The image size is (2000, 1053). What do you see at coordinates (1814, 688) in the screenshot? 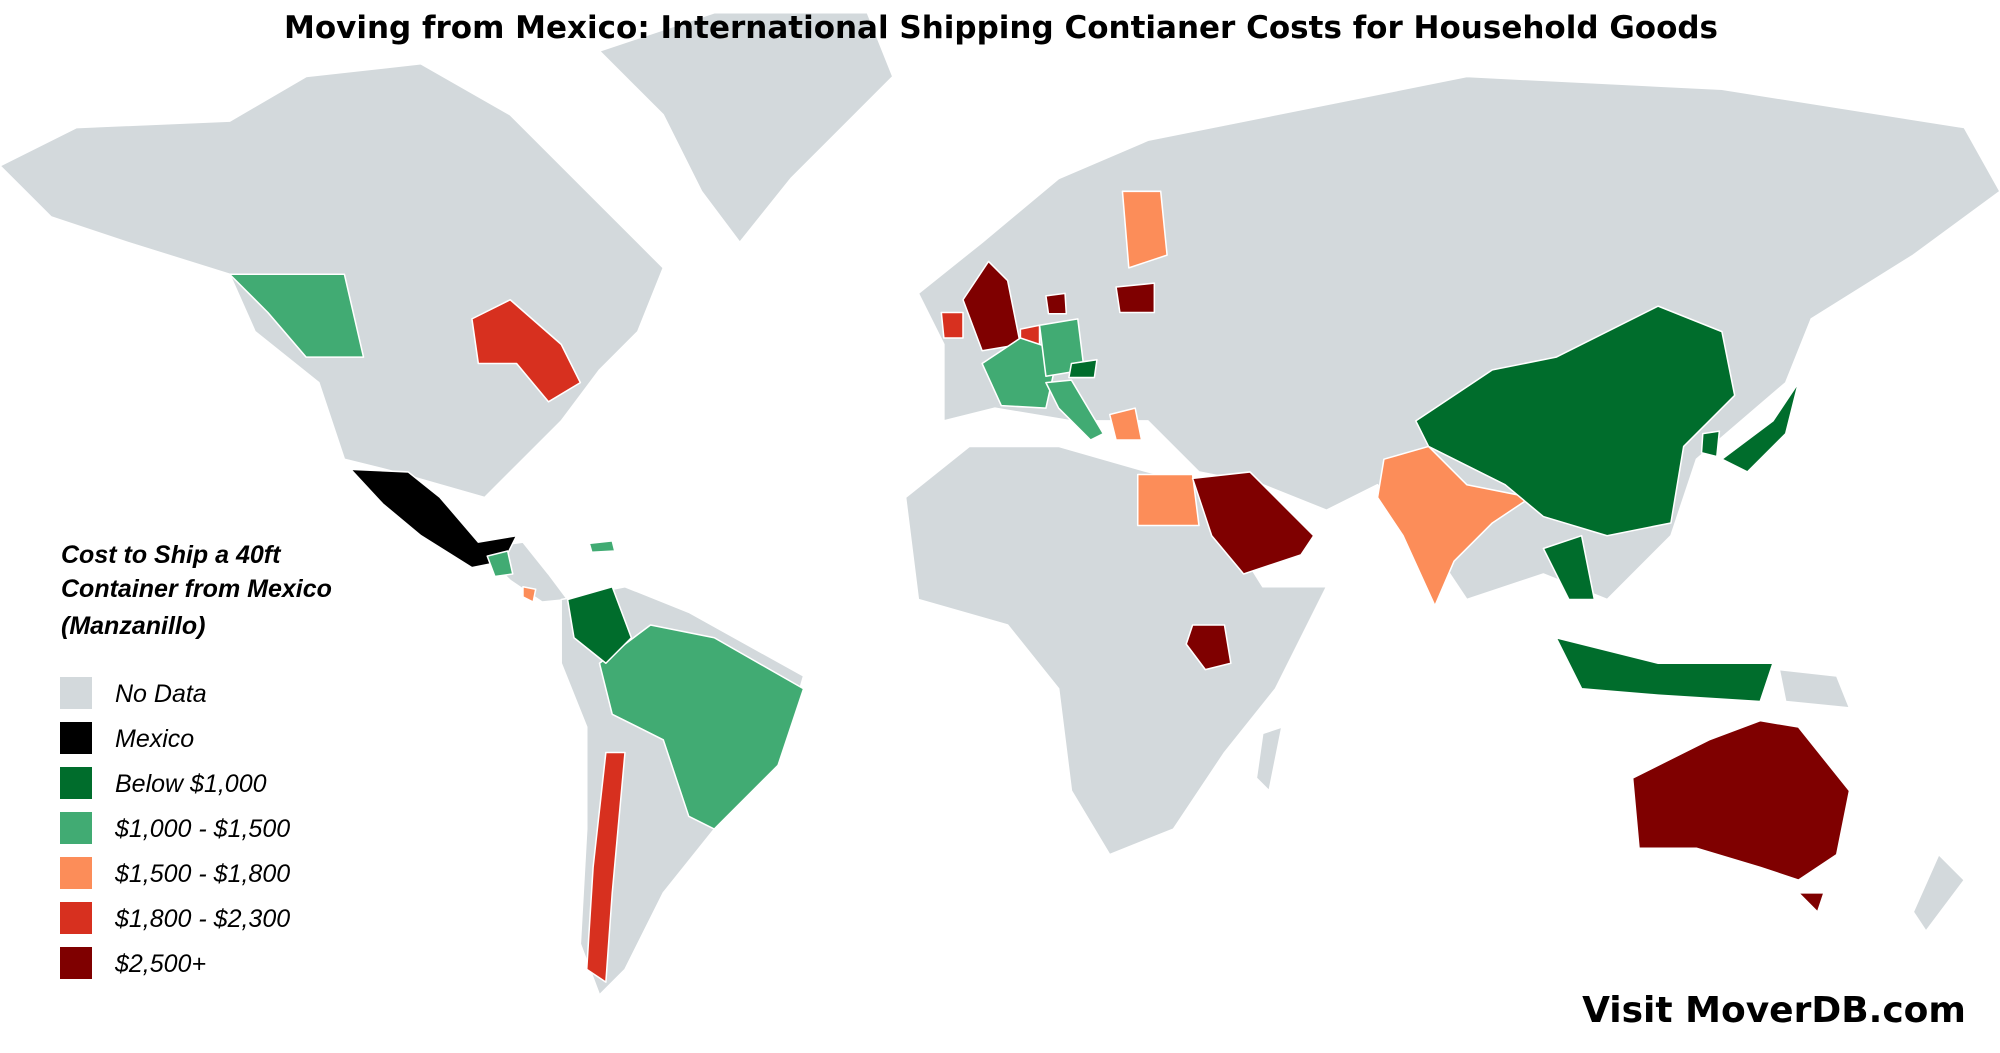
I see `new-guinea` at bounding box center [1814, 688].